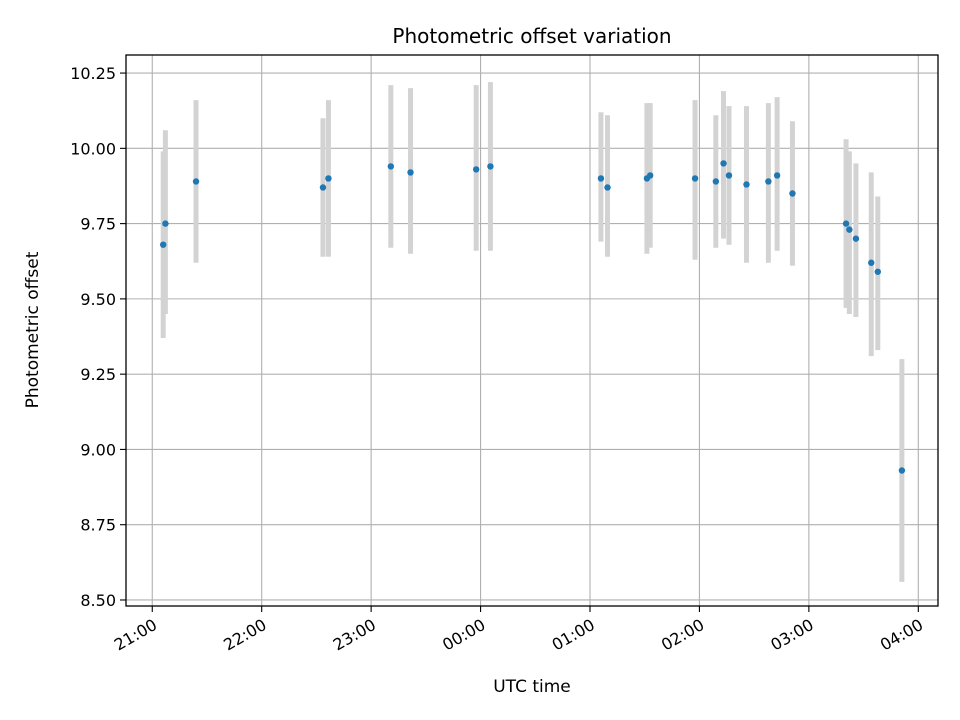 Image resolution: width=960 pixels, height=720 pixels. Describe the element at coordinates (98, 374) in the screenshot. I see `y-tick-label: 9.25` at that location.